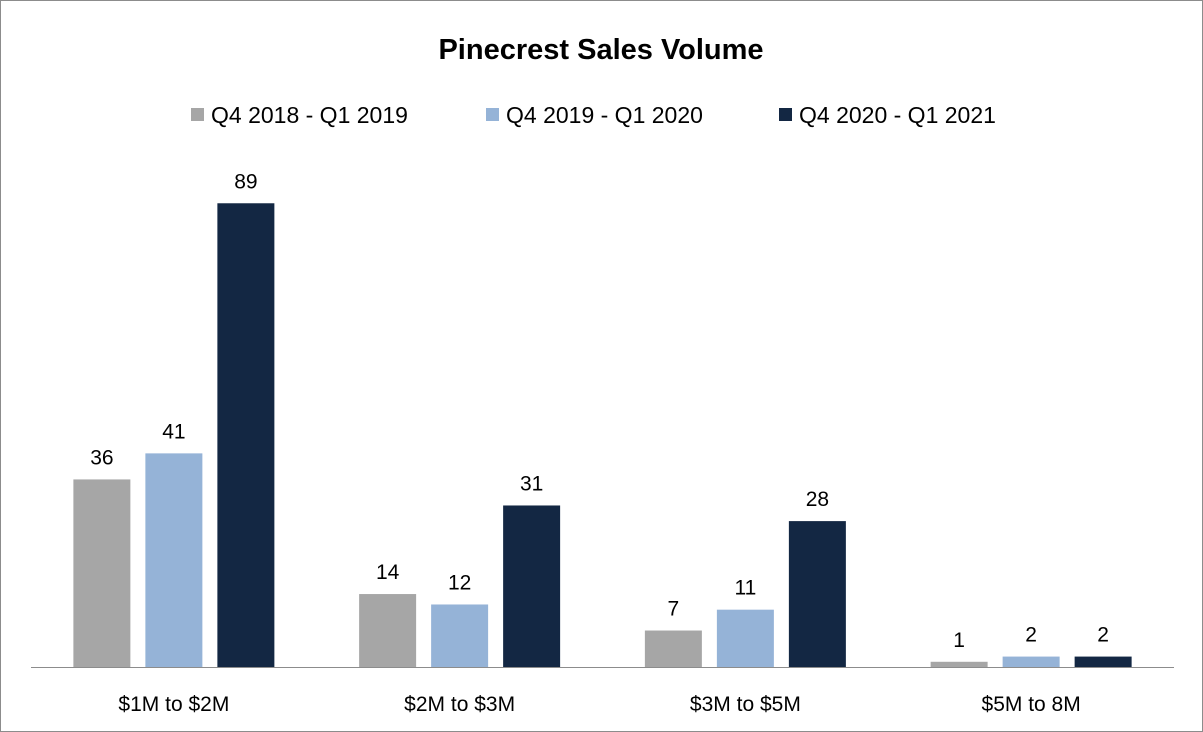  What do you see at coordinates (745, 704) in the screenshot?
I see `x-tick-label: $3M to $5M` at bounding box center [745, 704].